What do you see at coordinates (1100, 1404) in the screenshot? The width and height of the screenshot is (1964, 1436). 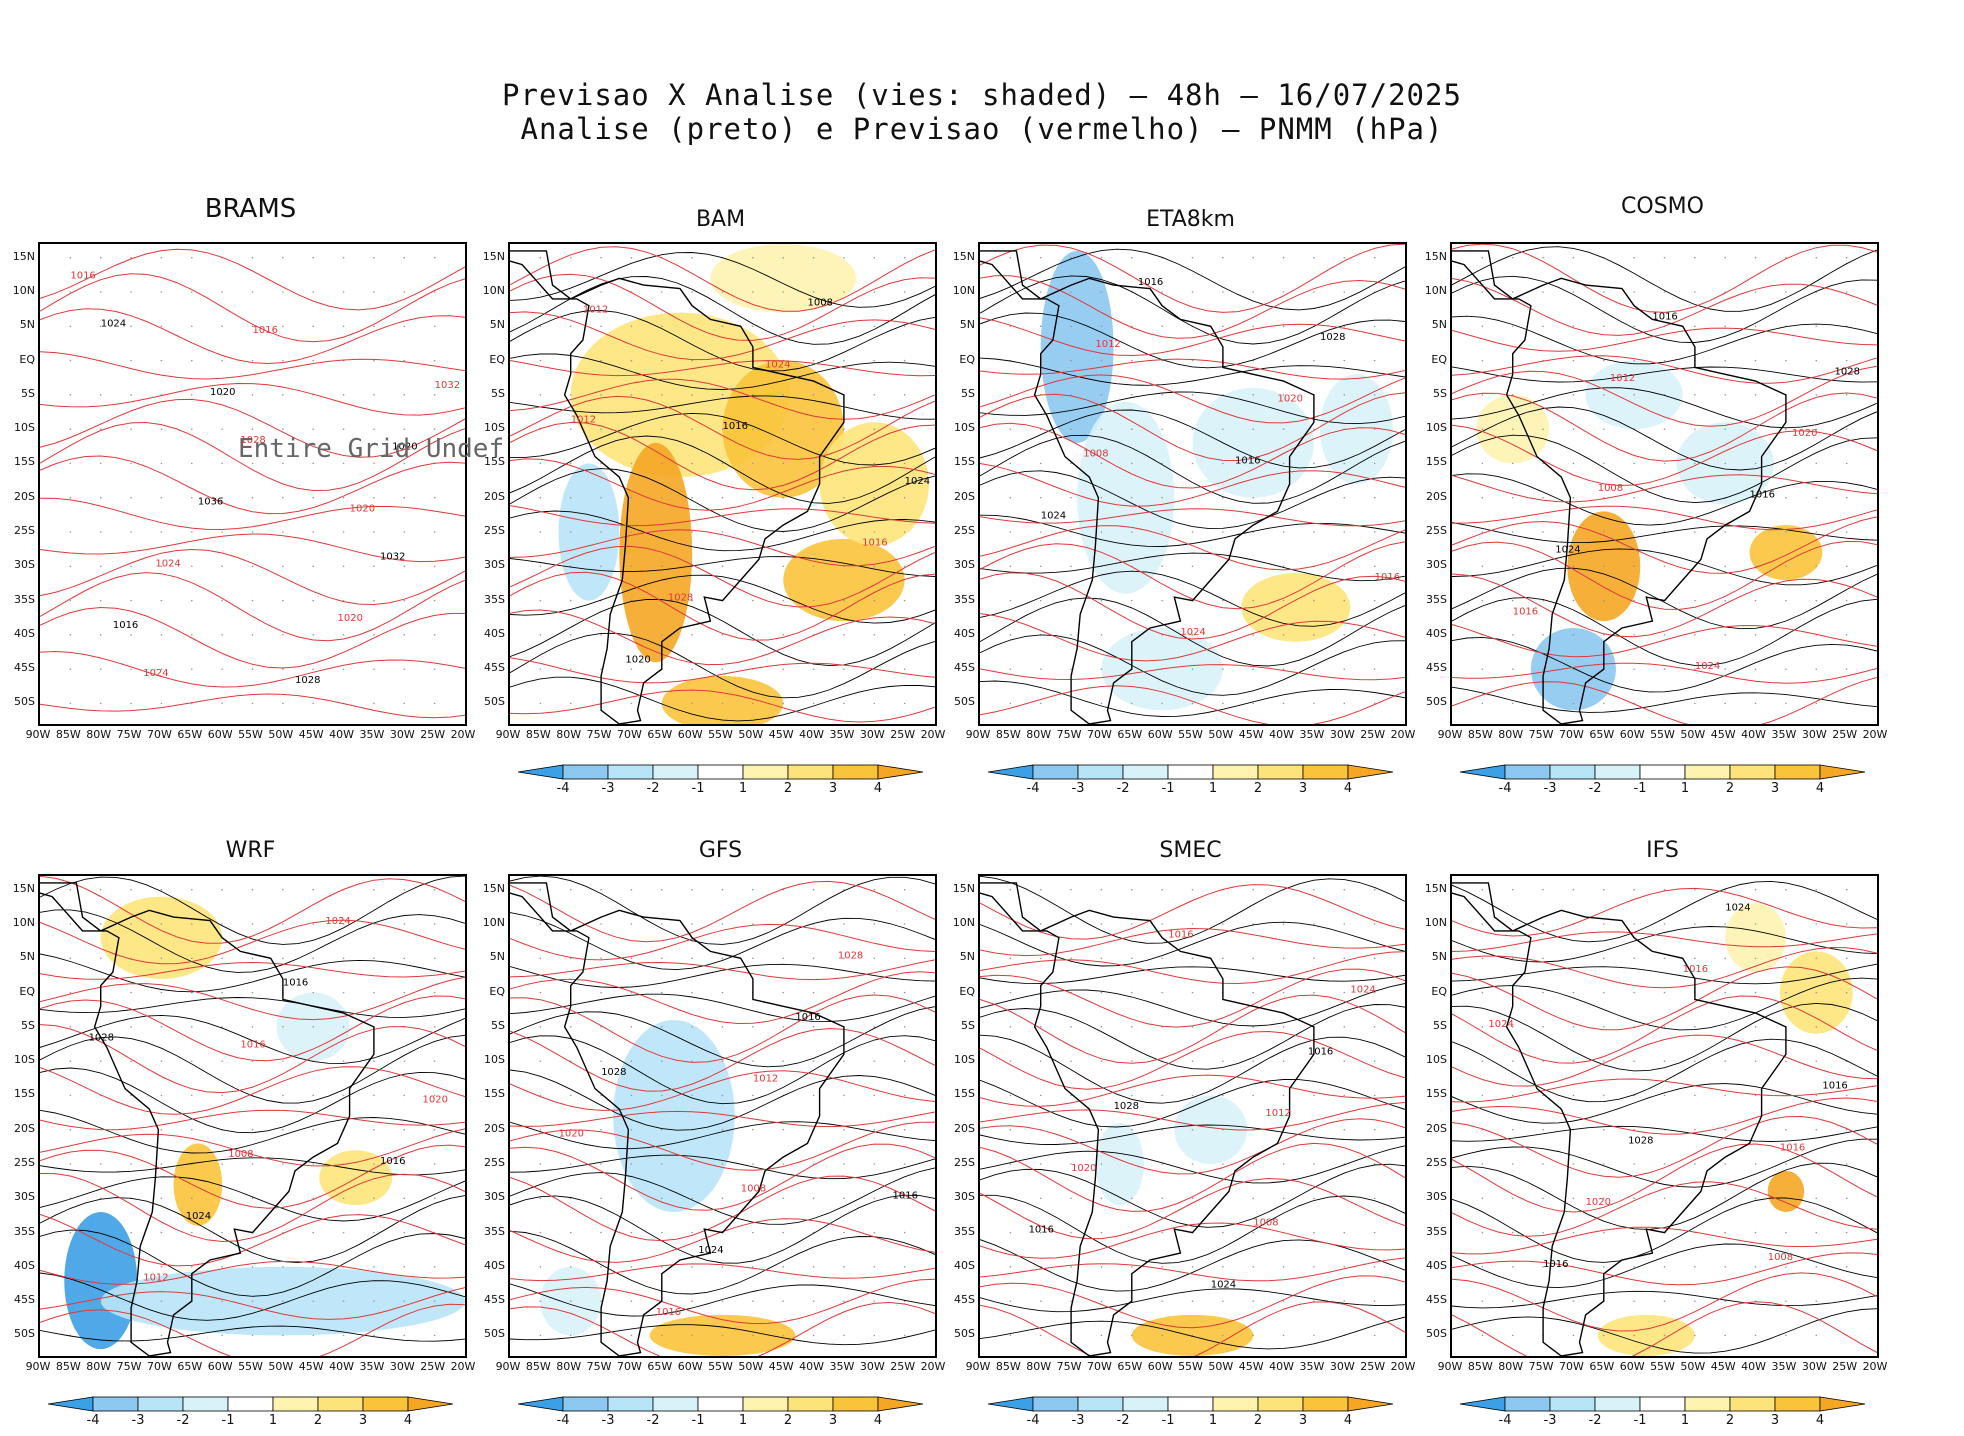 I see `colorbar-box` at bounding box center [1100, 1404].